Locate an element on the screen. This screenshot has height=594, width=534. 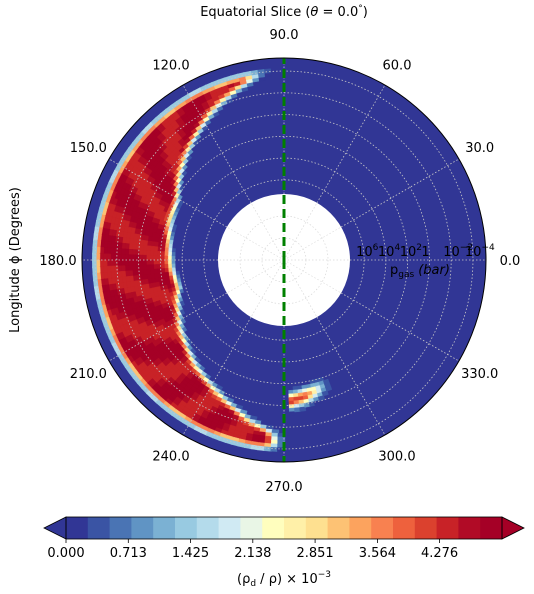
angular-axis-label: Longitude ϕ (Degrees) is located at coordinates (15, 260).